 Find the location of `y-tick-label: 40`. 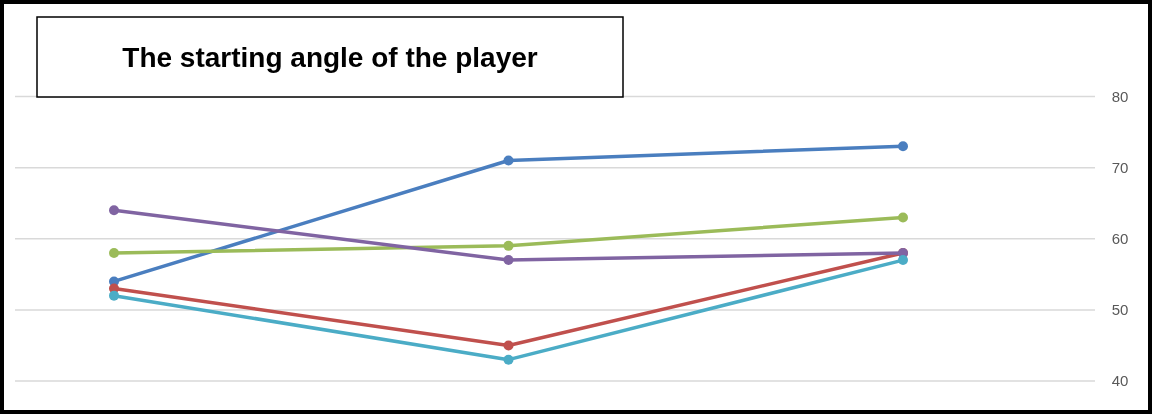

y-tick-label: 40 is located at coordinates (1120, 381).